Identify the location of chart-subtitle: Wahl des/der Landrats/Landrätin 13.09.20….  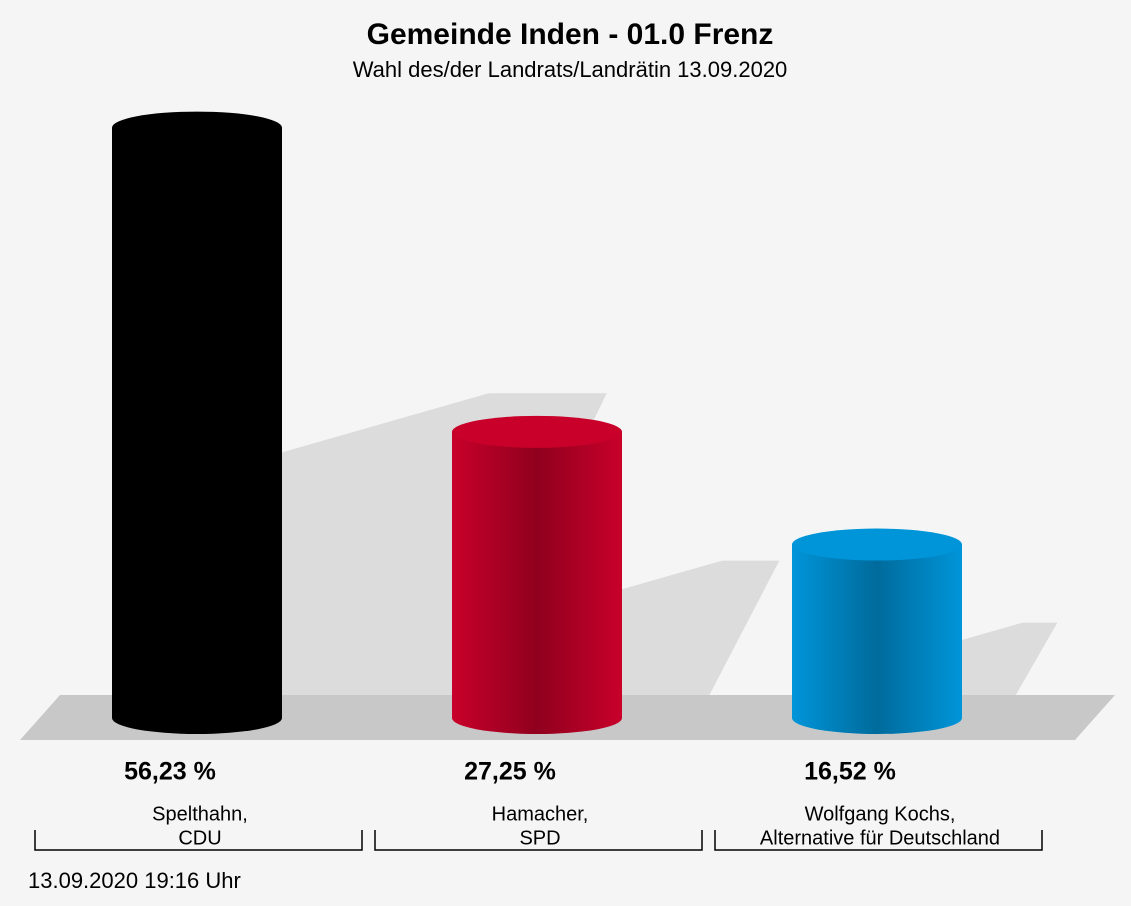
(570, 69).